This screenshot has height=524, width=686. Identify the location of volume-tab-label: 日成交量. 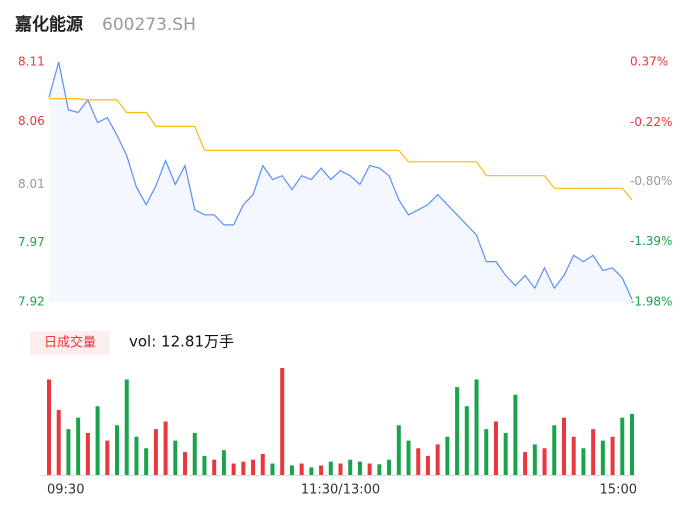
(70, 343).